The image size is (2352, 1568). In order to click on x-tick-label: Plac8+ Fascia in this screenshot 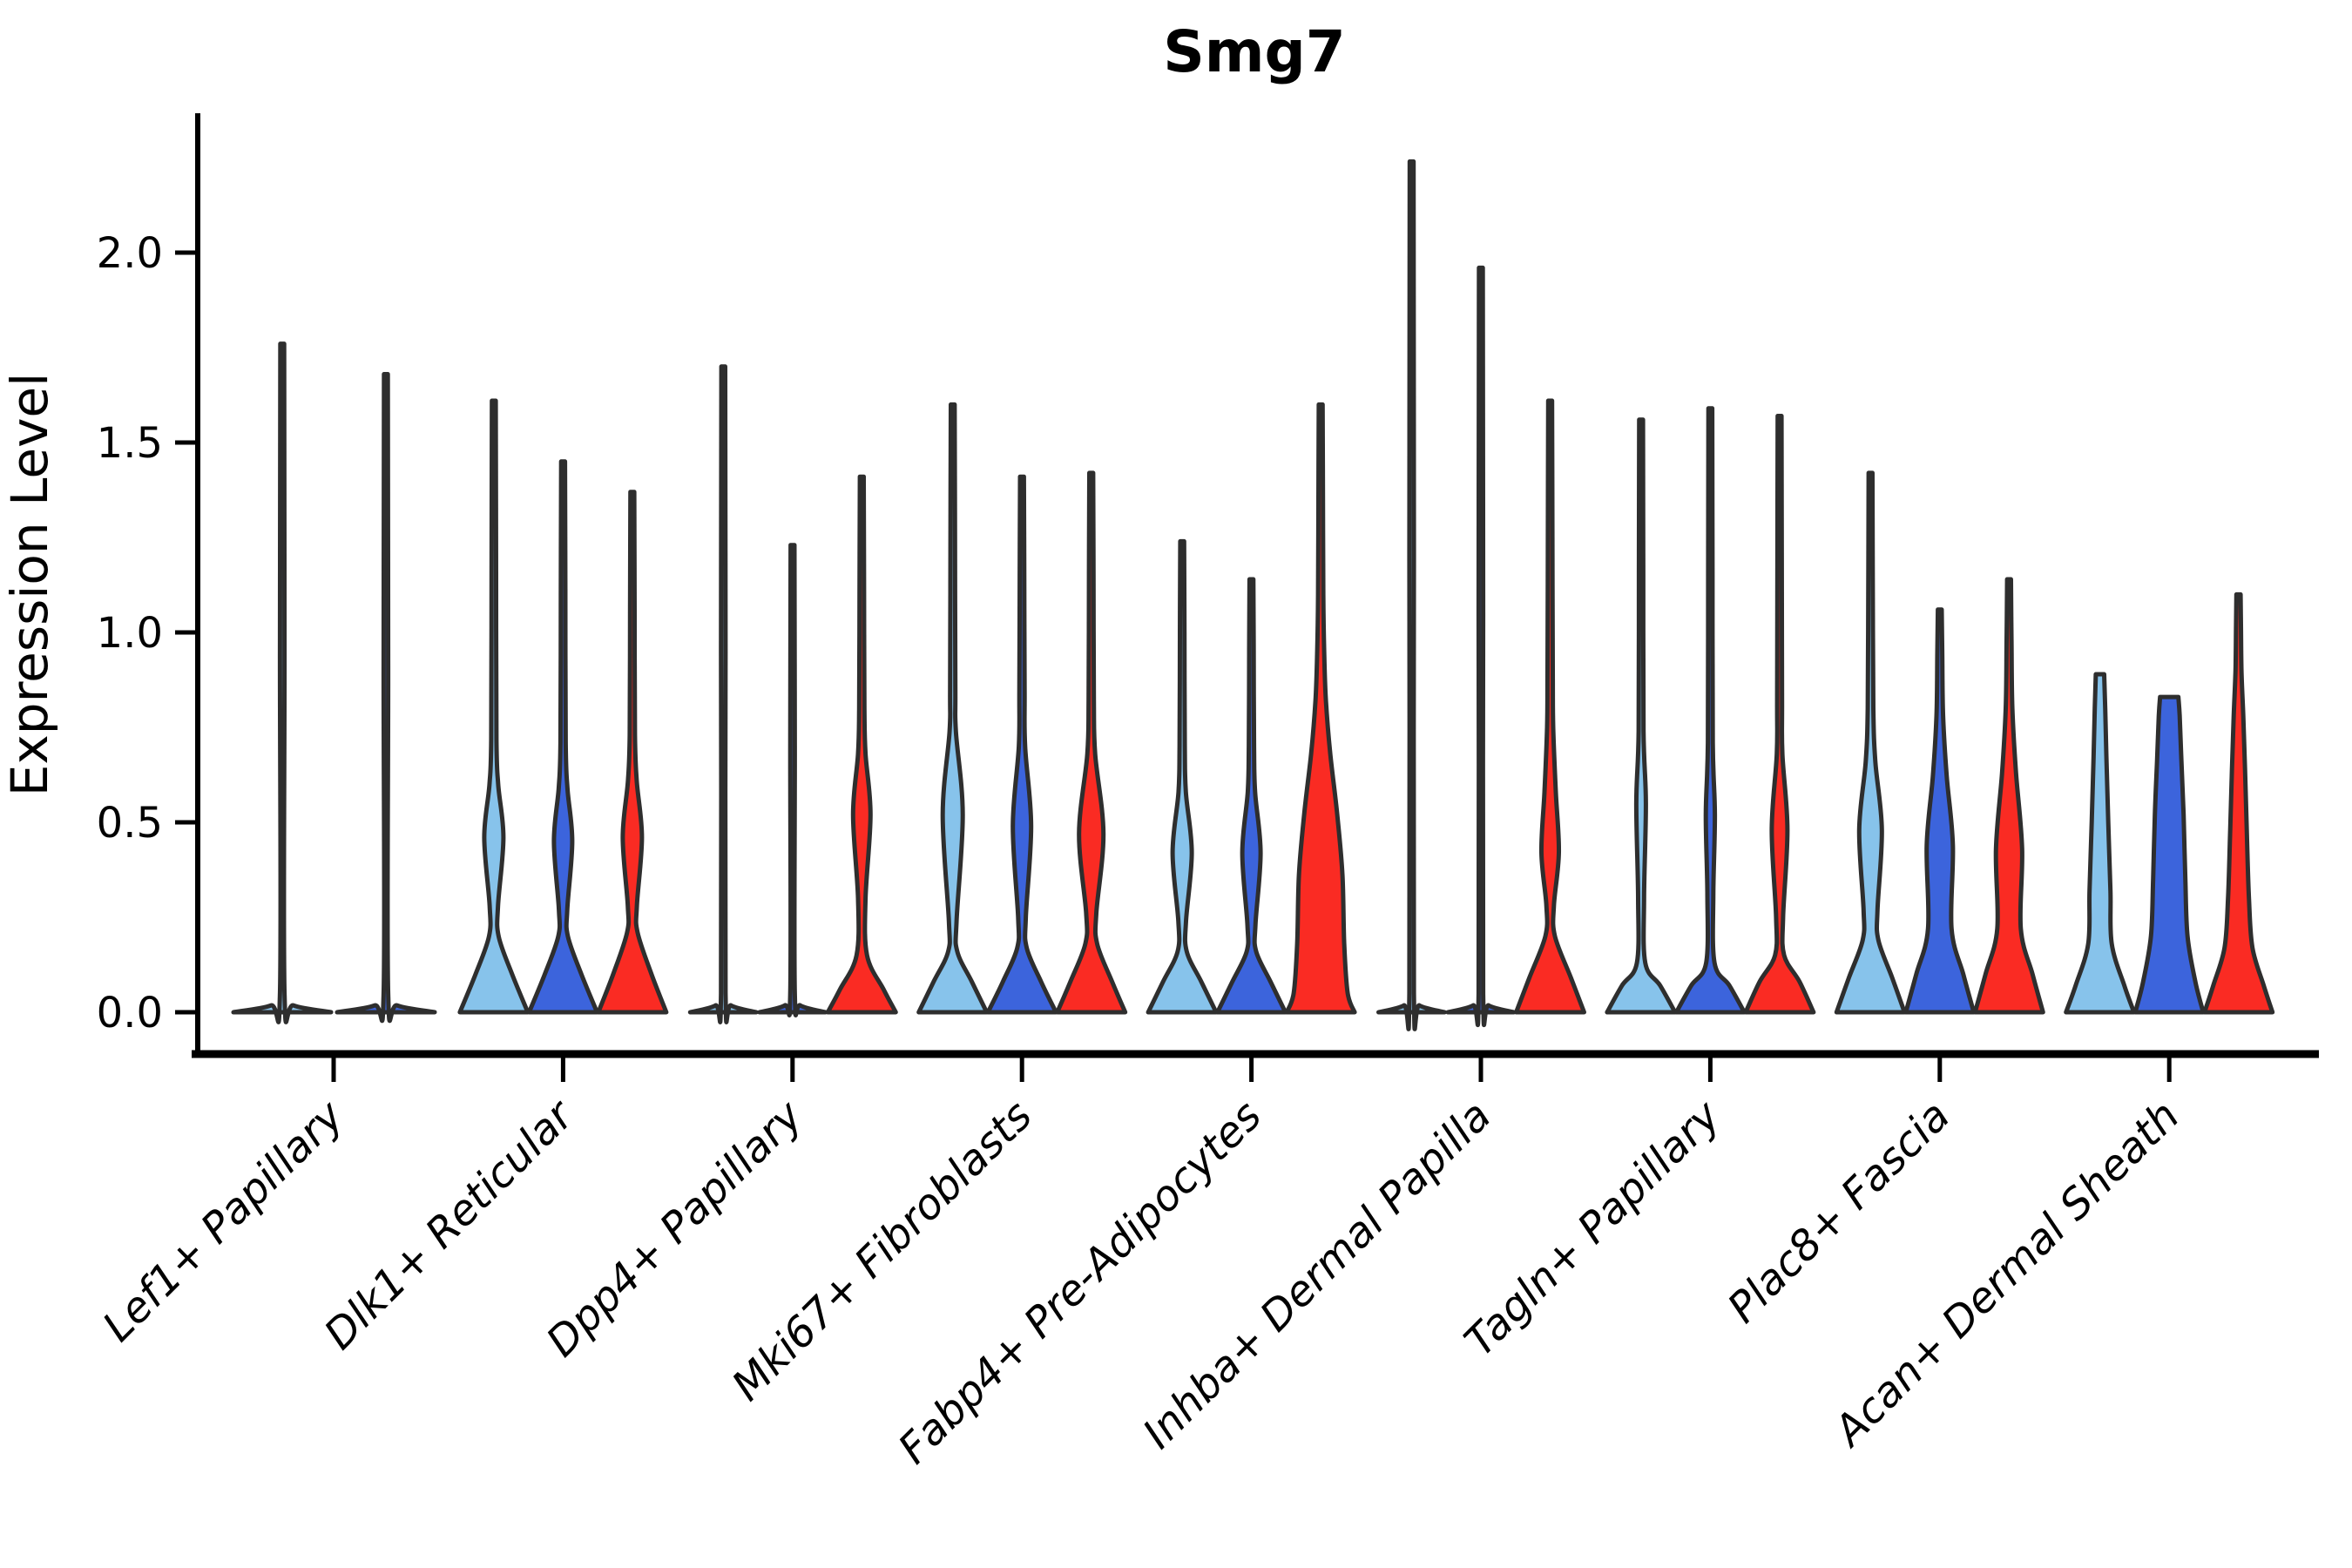, I will do `click(1839, 1212)`.